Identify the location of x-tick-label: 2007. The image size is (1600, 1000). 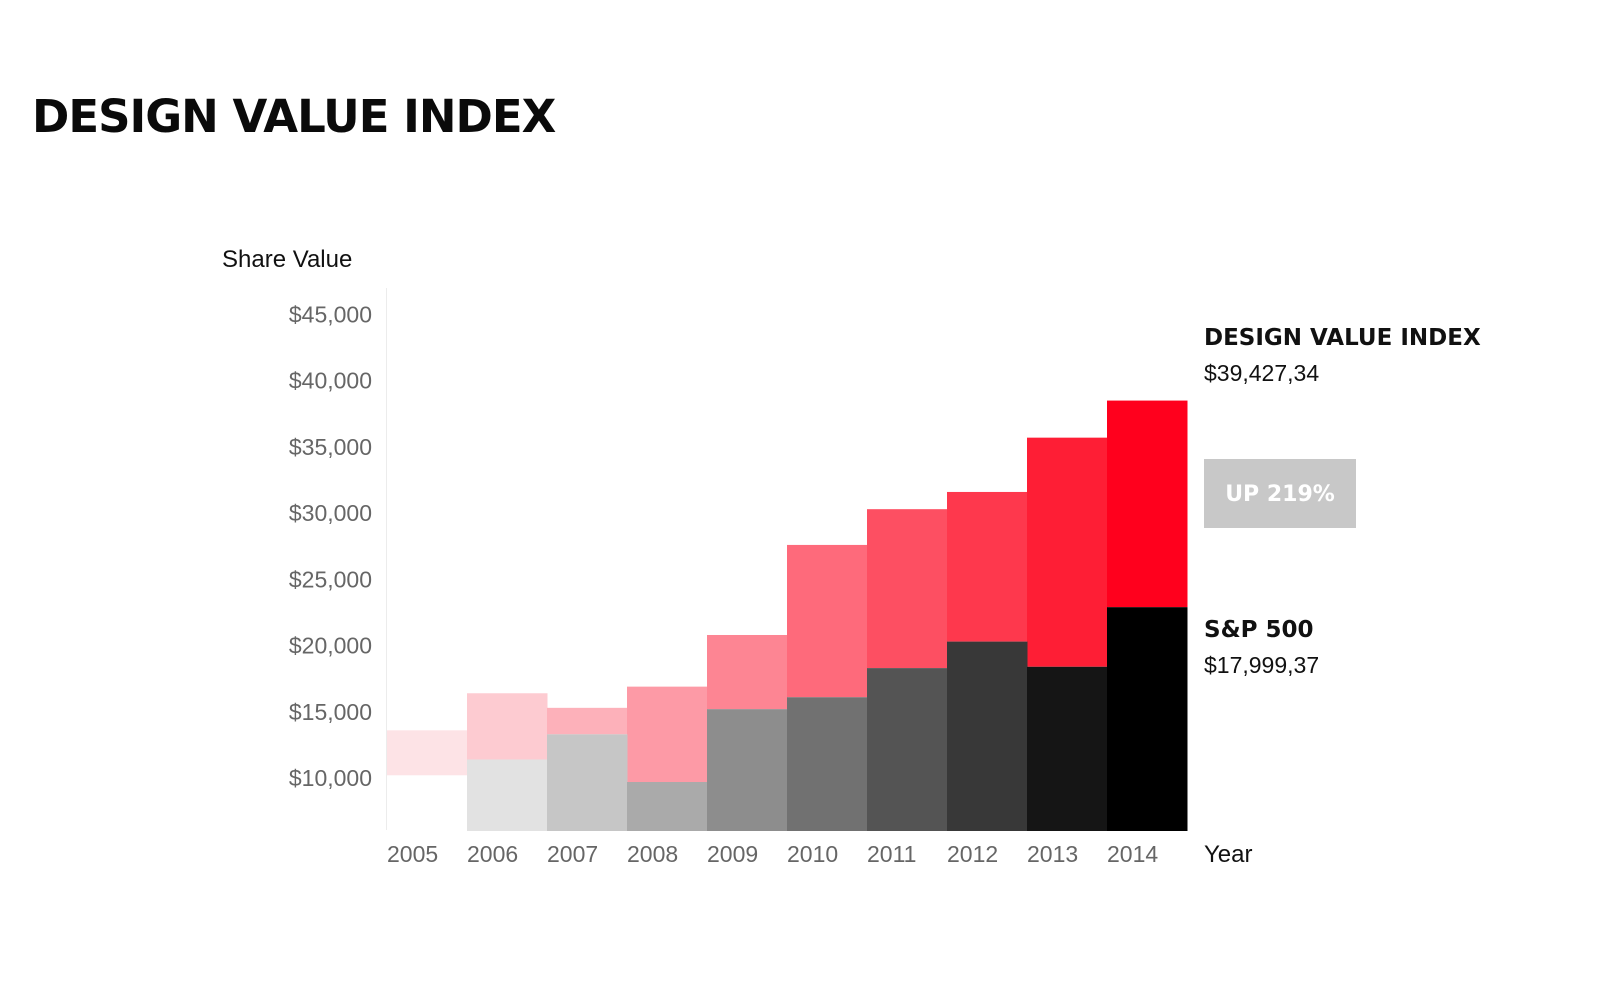
(572, 854).